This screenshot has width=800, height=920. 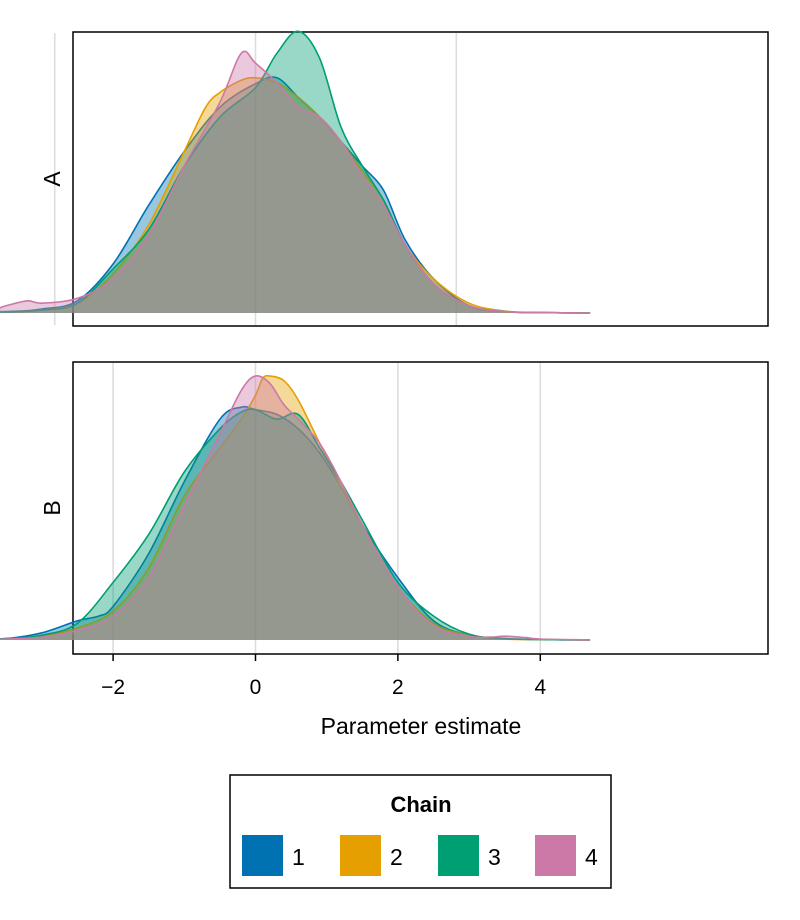 I want to click on legend-label-1: 1, so click(x=298, y=857).